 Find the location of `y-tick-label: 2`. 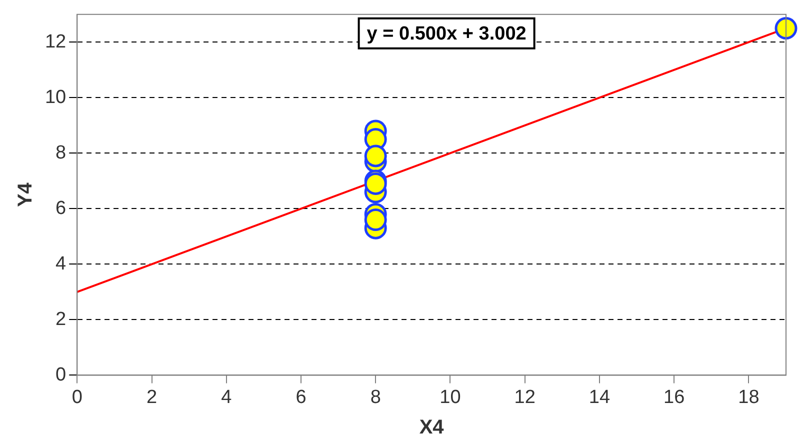

y-tick-label: 2 is located at coordinates (61, 319).